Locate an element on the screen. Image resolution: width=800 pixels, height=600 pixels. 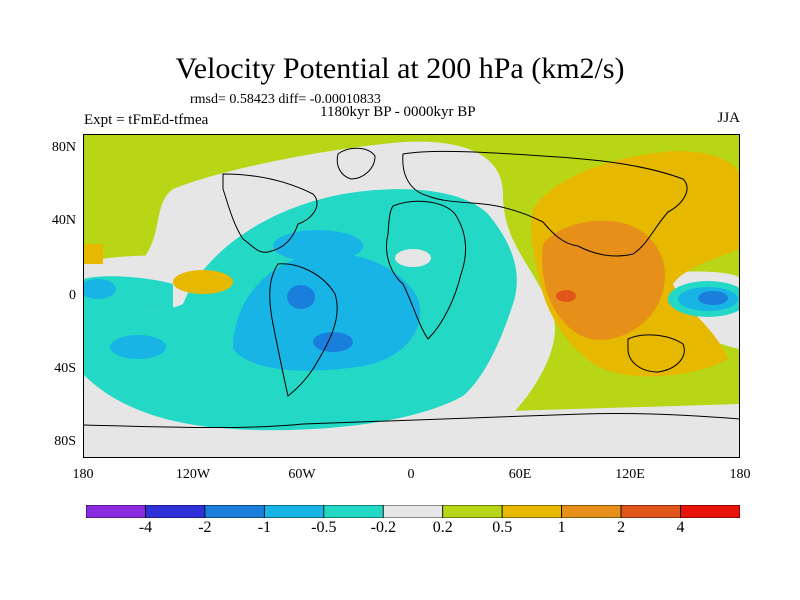
colorbar-label: 4 is located at coordinates (680, 527).